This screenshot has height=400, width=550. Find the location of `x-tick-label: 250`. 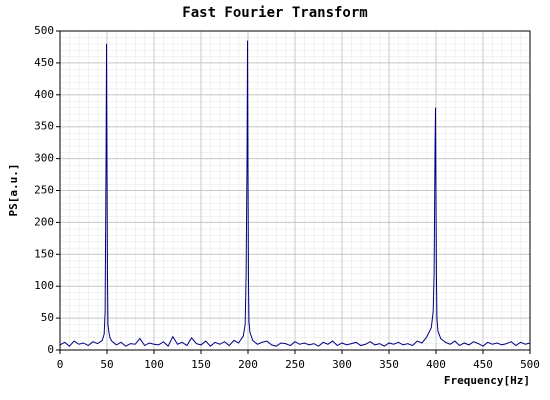

x-tick-label: 250 is located at coordinates (295, 364).